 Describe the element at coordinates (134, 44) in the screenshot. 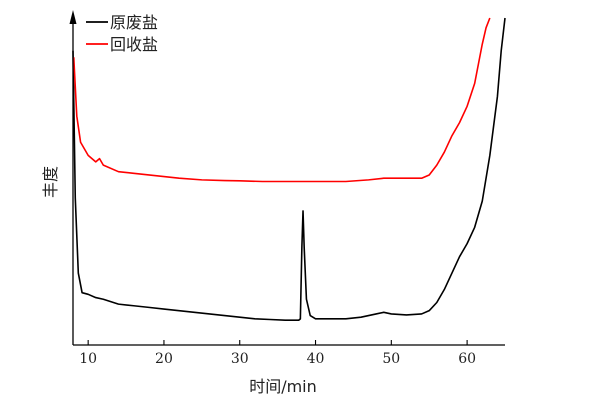

I see `legend-label: 回收盐` at that location.